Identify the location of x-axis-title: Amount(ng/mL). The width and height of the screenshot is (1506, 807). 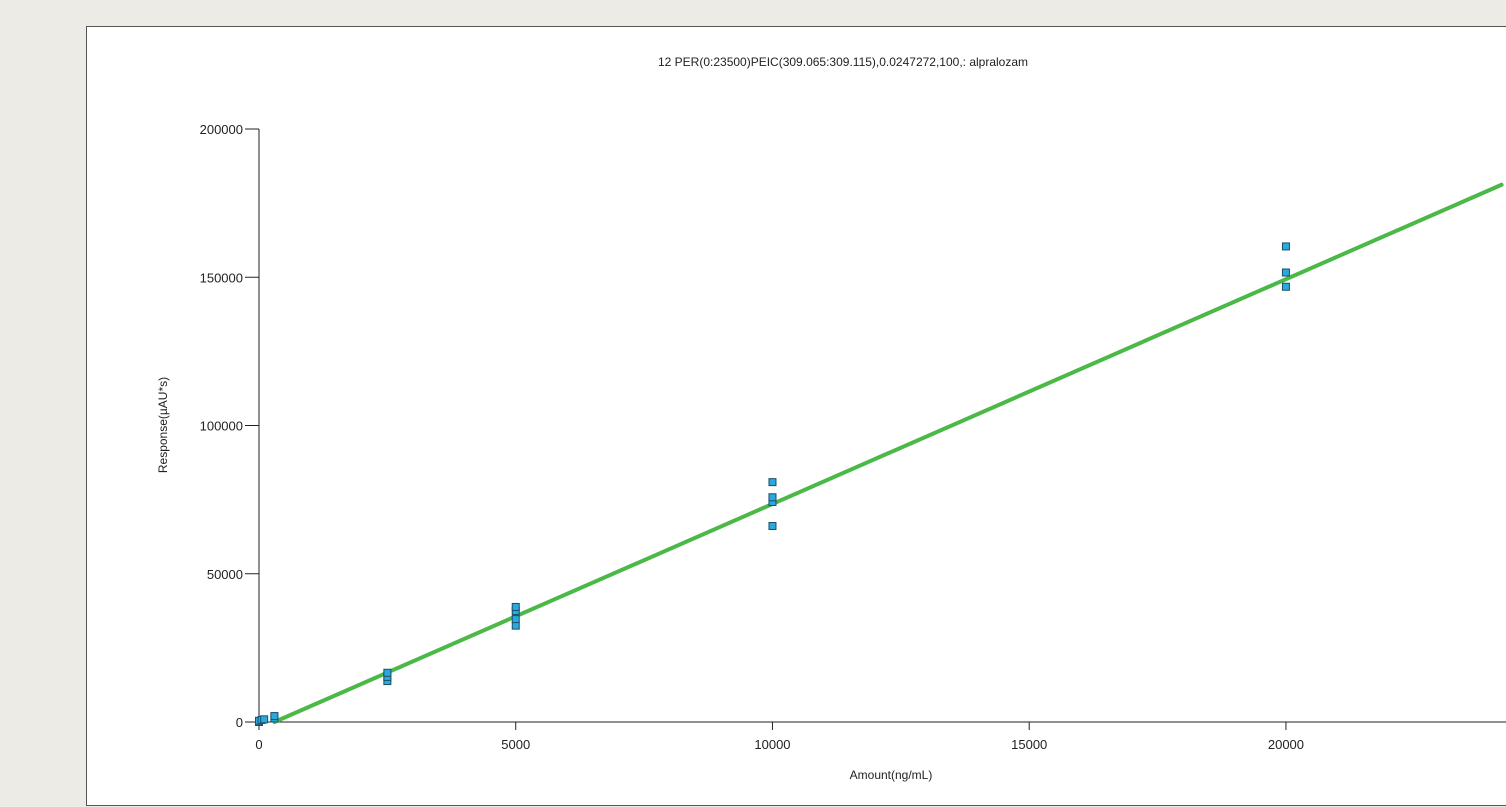
(891, 775).